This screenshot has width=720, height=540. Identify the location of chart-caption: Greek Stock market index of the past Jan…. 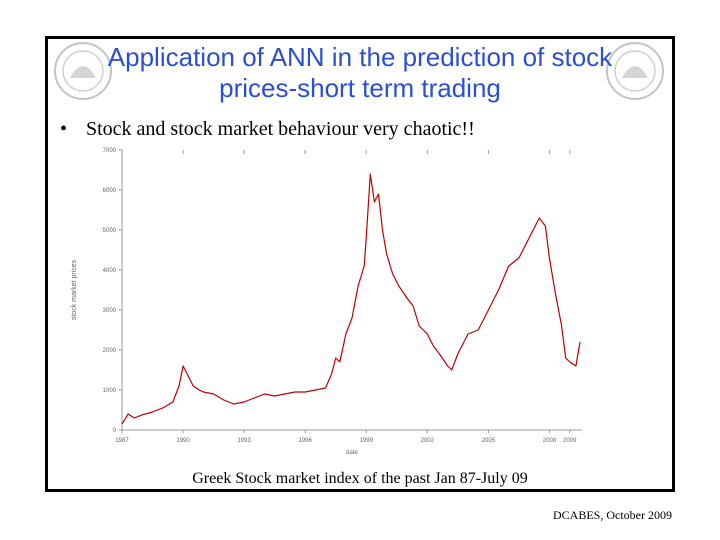
(360, 478).